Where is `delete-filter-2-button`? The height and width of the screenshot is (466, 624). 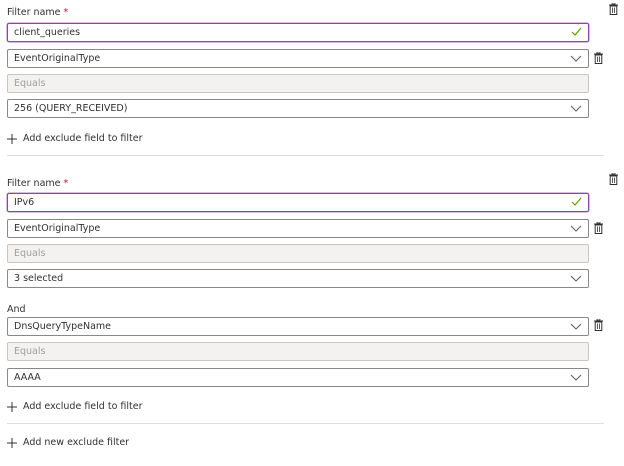 delete-filter-2-button is located at coordinates (613, 179).